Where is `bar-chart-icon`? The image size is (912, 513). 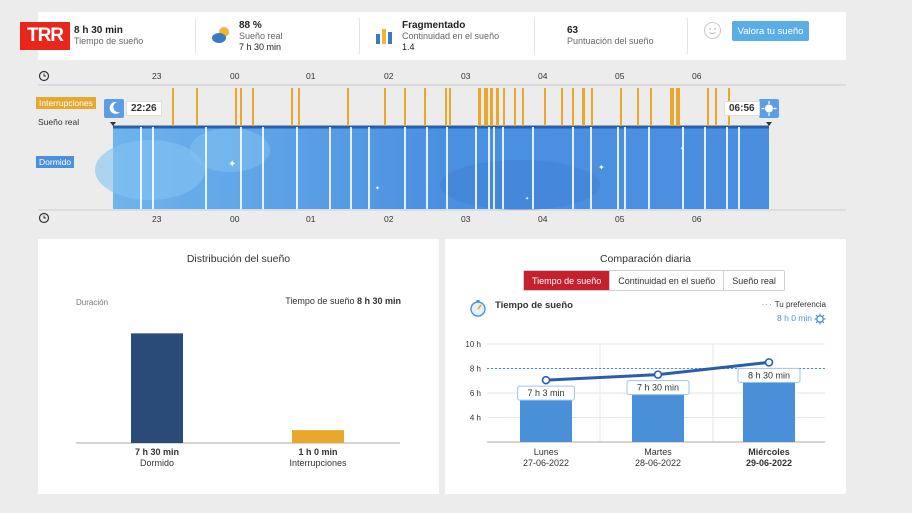
bar-chart-icon is located at coordinates (384, 36).